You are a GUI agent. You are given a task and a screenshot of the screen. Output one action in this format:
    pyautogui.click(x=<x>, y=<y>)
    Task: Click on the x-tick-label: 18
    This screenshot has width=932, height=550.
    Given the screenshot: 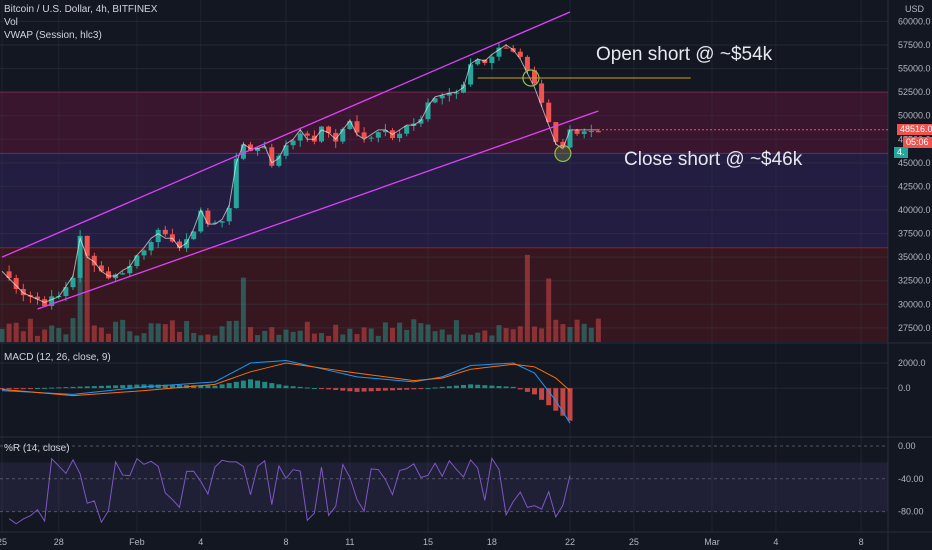 What is the action you would take?
    pyautogui.click(x=492, y=542)
    